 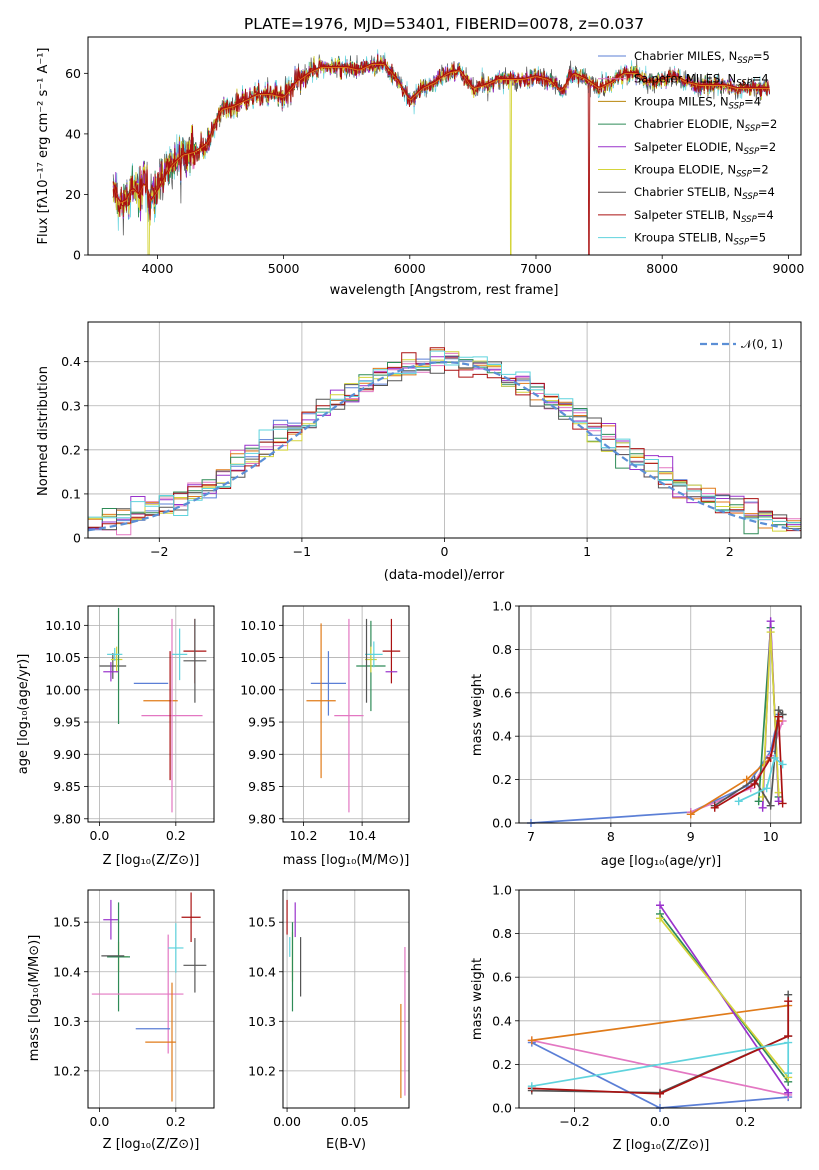 What do you see at coordinates (63, 625) in the screenshot?
I see `y-tick-label: 10.10` at bounding box center [63, 625].